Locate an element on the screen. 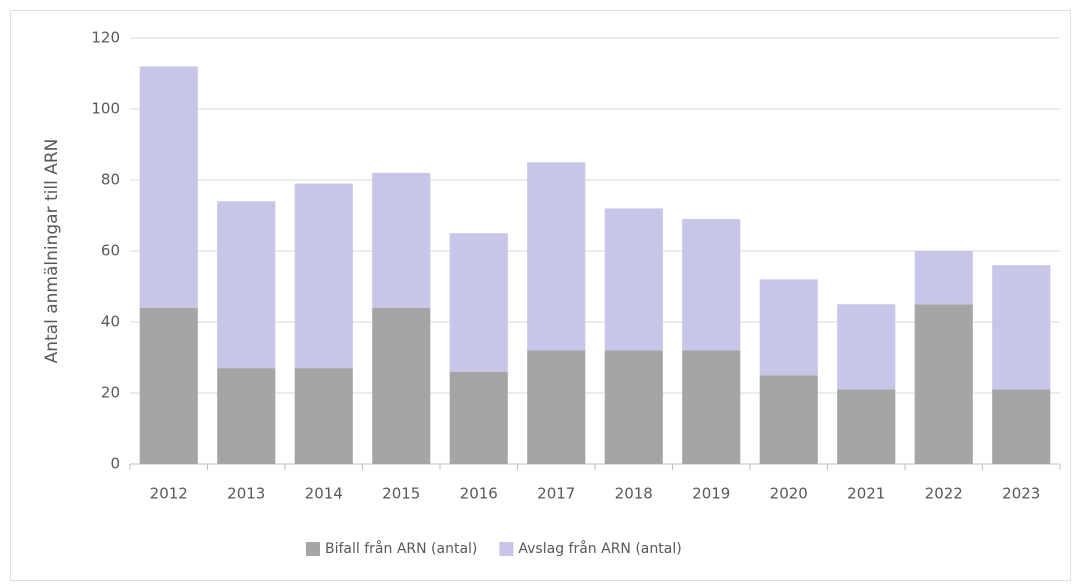  legend-label: Bifall från ARN (antal) is located at coordinates (401, 548).